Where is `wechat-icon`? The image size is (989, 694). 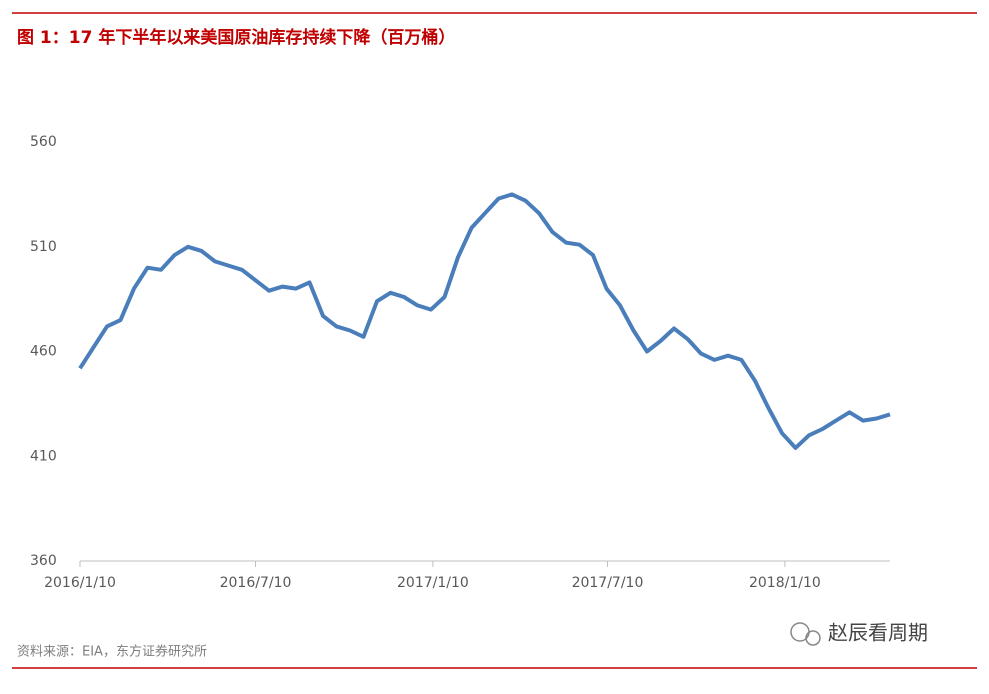
wechat-icon is located at coordinates (813, 638).